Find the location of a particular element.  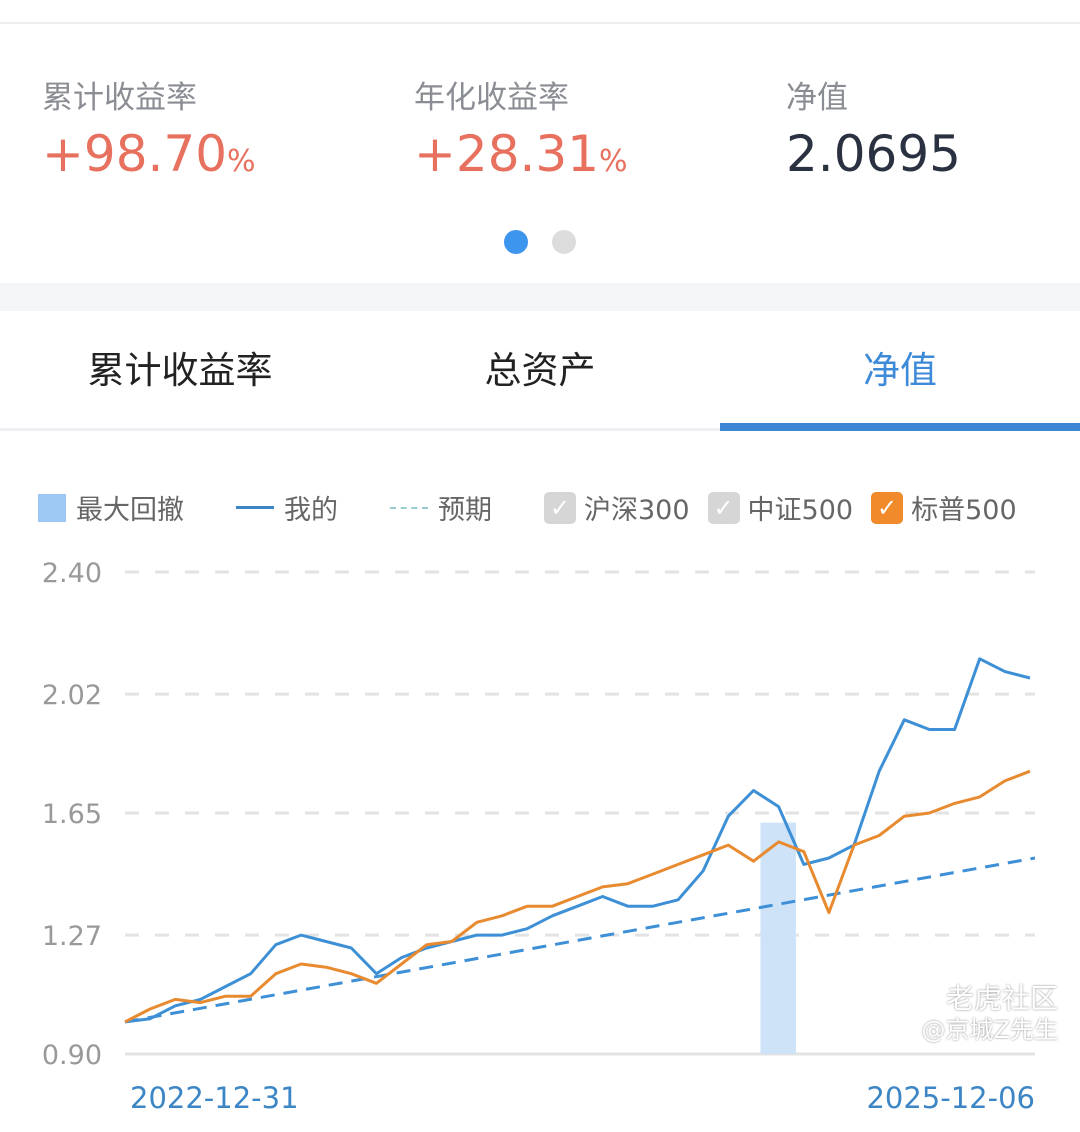

legend-label: 中证500 is located at coordinates (800, 510).